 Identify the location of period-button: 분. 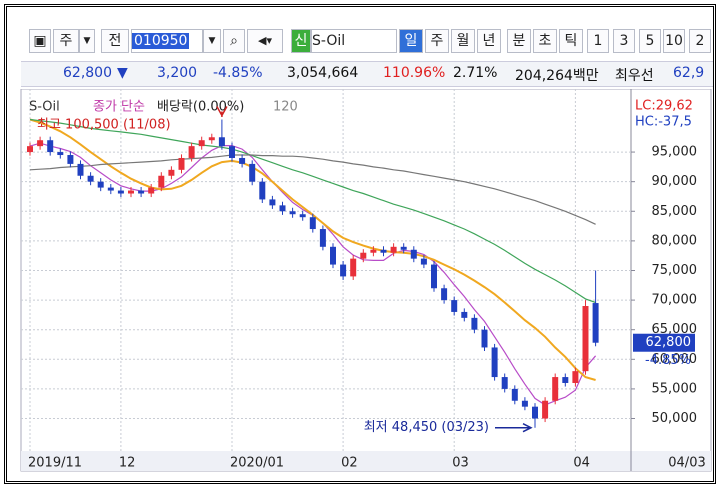
(519, 41).